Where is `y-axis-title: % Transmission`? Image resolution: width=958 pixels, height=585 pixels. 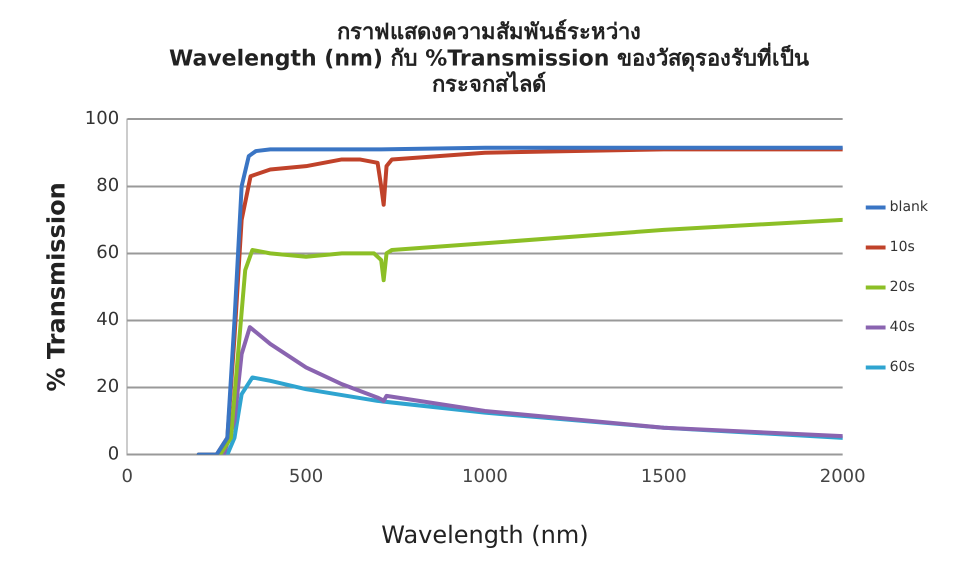
y-axis-title: % Transmission is located at coordinates (56, 287).